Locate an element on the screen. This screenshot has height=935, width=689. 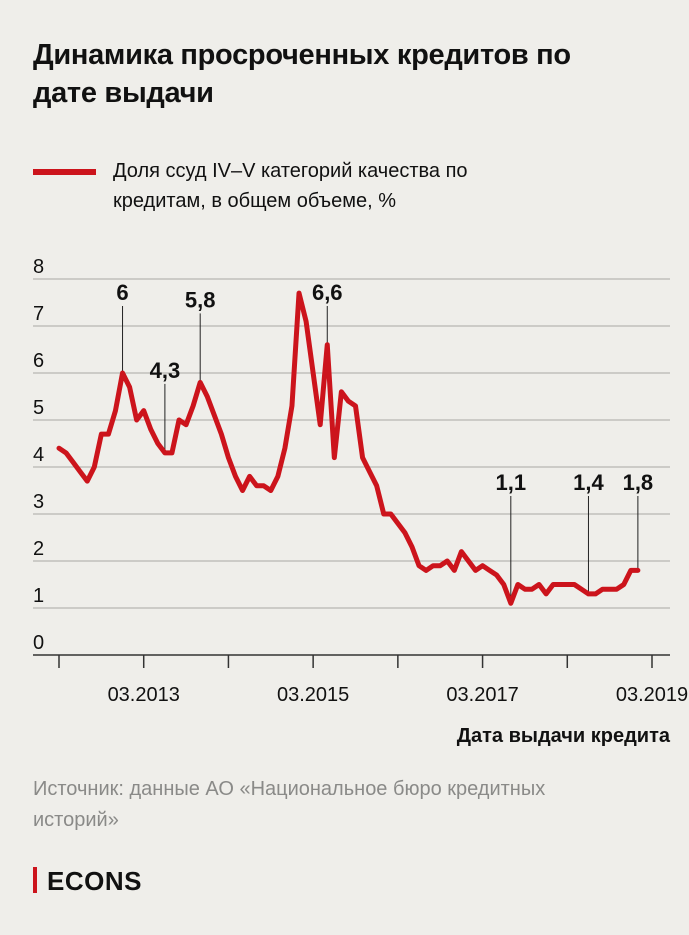
y-tick-label: 3 is located at coordinates (38, 502).